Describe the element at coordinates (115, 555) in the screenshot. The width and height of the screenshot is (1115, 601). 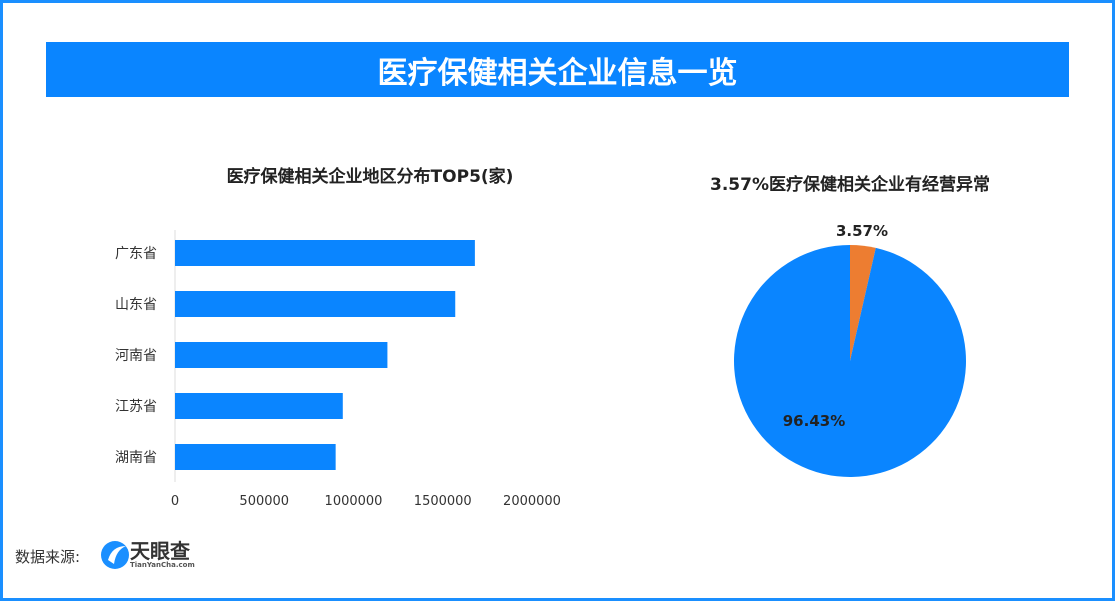
I see `logo-icon` at that location.